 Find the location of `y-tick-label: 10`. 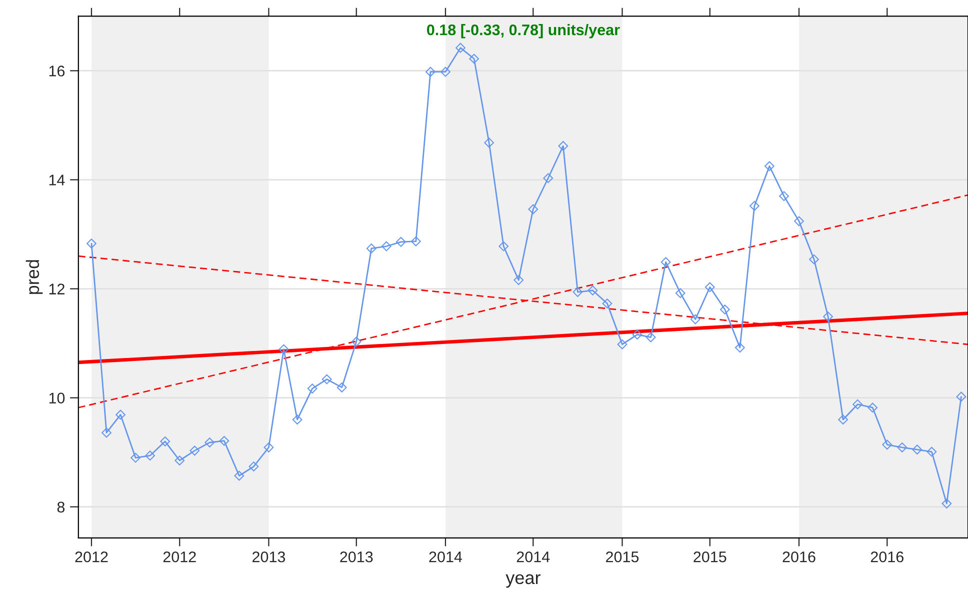

y-tick-label: 10 is located at coordinates (57, 398).